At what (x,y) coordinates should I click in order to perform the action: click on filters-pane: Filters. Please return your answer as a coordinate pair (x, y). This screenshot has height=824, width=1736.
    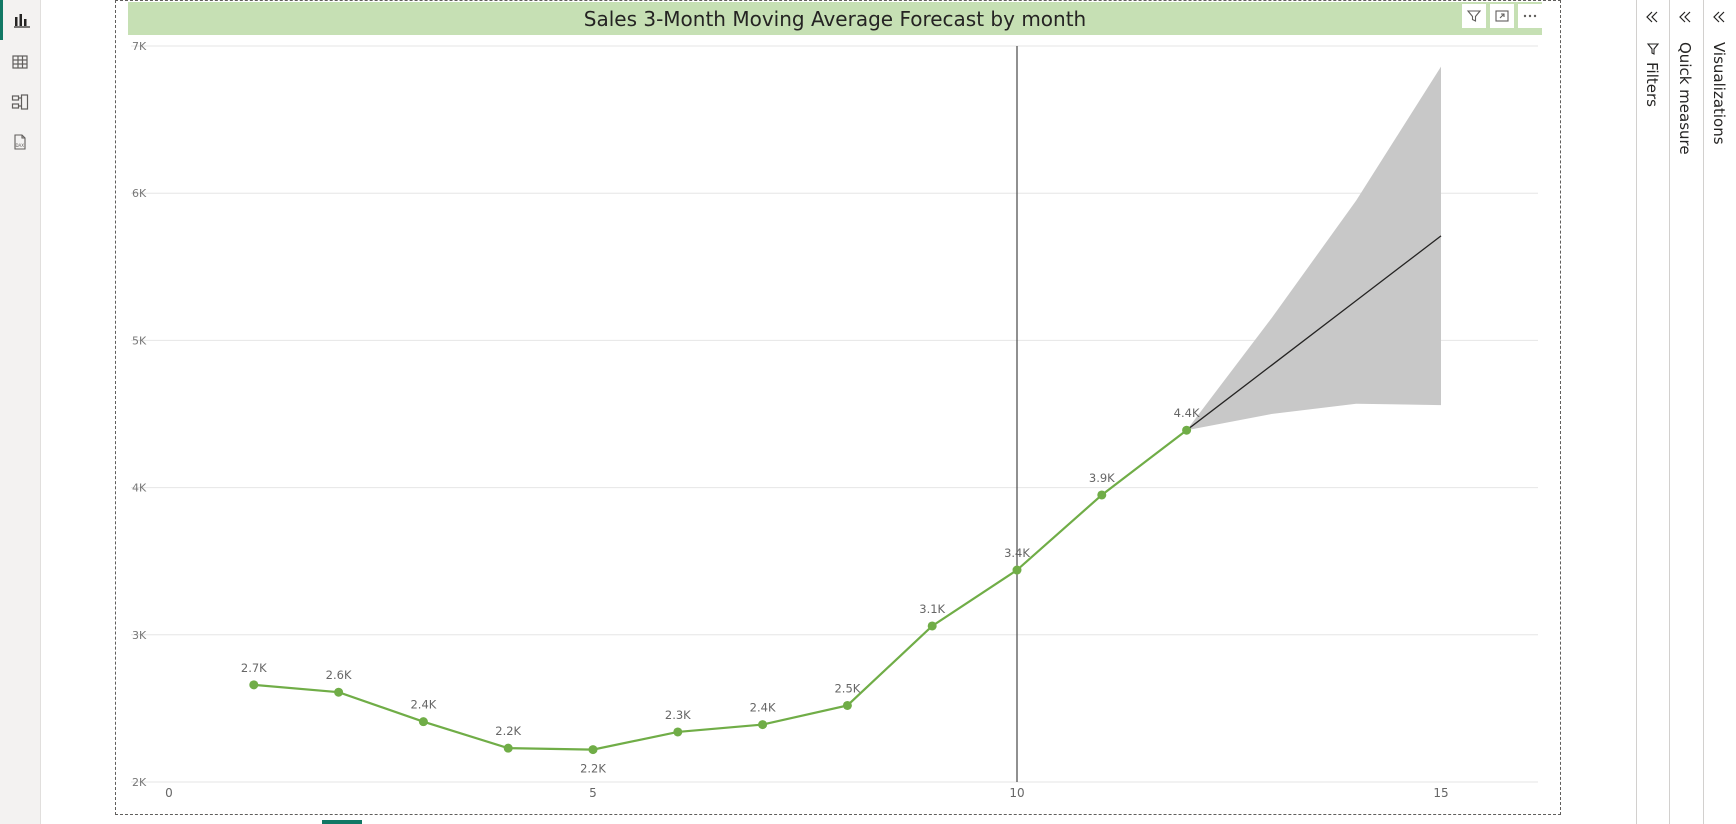
    Looking at the image, I should click on (1652, 412).